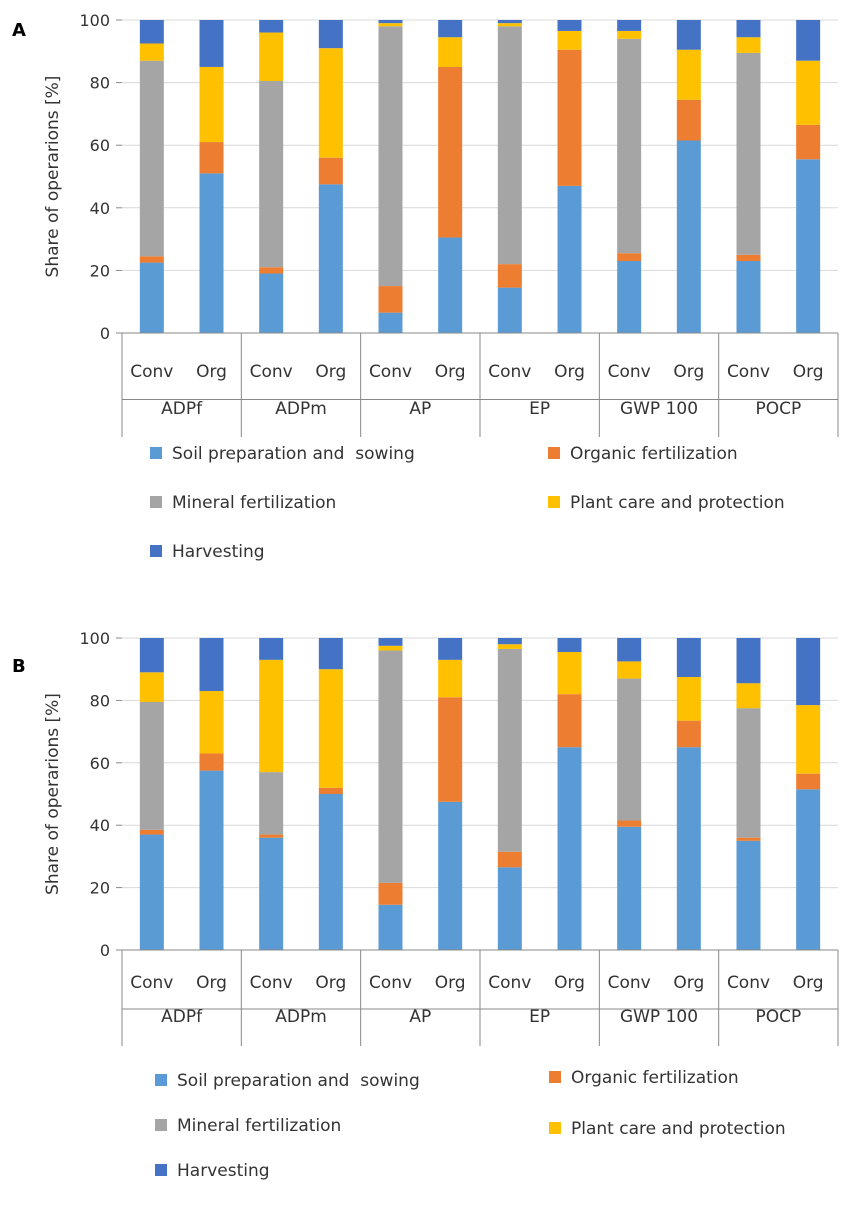 Image resolution: width=842 pixels, height=1207 pixels. I want to click on bar-segment-pocp-conv-s3, so click(748, 696).